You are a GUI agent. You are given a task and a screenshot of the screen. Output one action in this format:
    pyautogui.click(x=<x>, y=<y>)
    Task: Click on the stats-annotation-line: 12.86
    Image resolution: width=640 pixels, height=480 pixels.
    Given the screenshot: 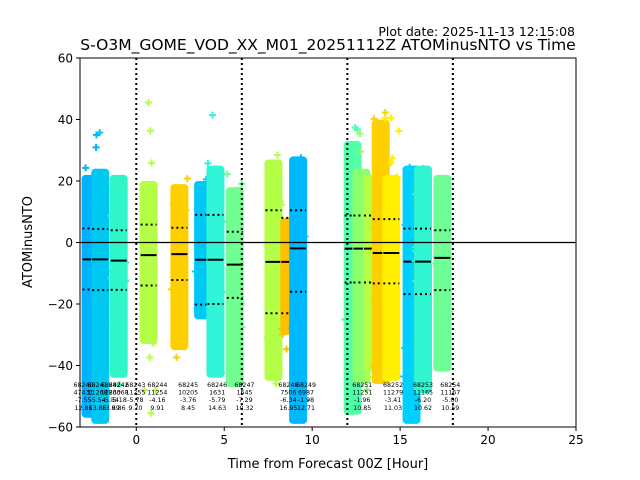 What is the action you would take?
    pyautogui.click(x=84, y=408)
    